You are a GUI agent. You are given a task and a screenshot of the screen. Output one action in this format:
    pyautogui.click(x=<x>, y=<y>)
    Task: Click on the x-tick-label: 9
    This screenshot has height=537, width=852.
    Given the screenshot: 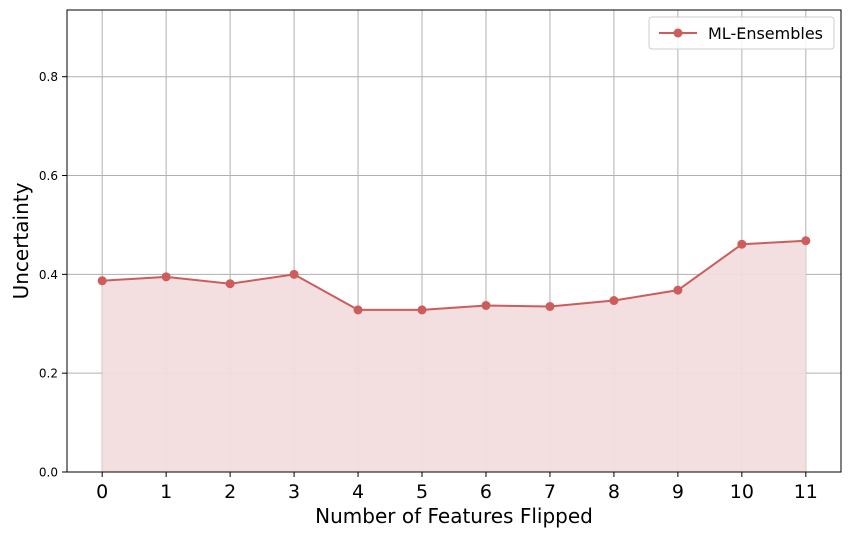 What is the action you would take?
    pyautogui.click(x=678, y=492)
    